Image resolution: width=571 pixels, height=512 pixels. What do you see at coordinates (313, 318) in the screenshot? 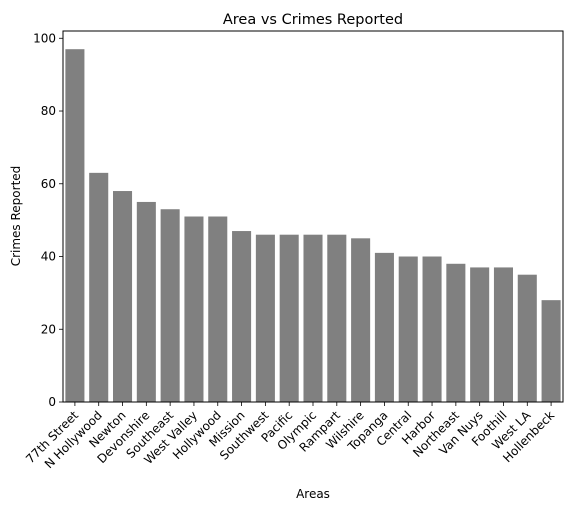
I see `bar-olympic` at bounding box center [313, 318].